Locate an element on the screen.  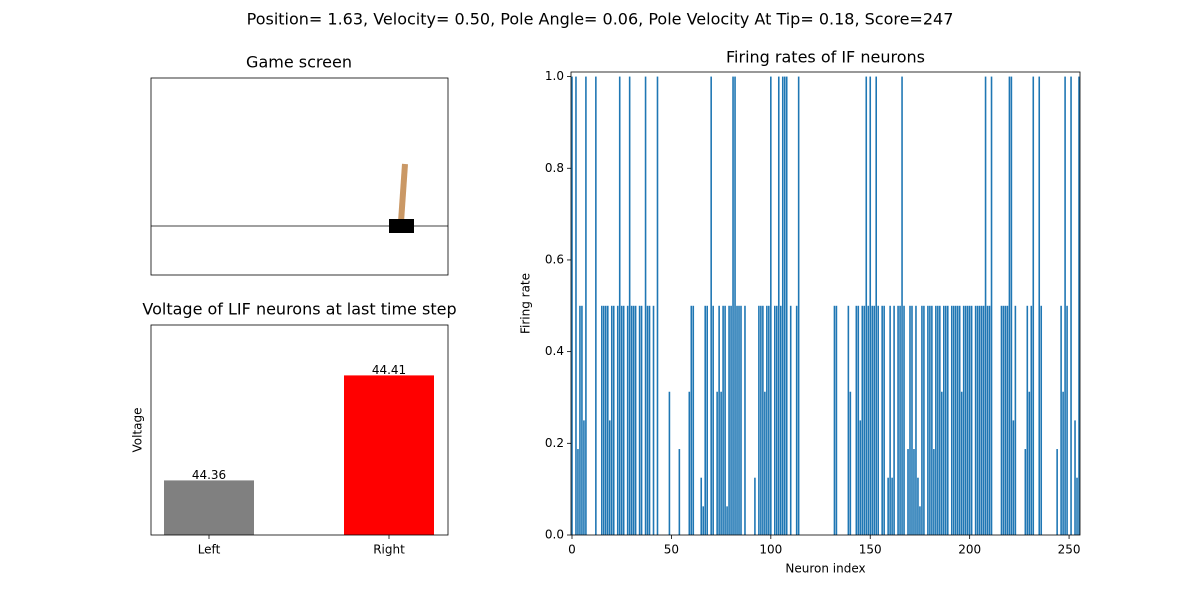
panel-title: Game screen is located at coordinates (299, 62).